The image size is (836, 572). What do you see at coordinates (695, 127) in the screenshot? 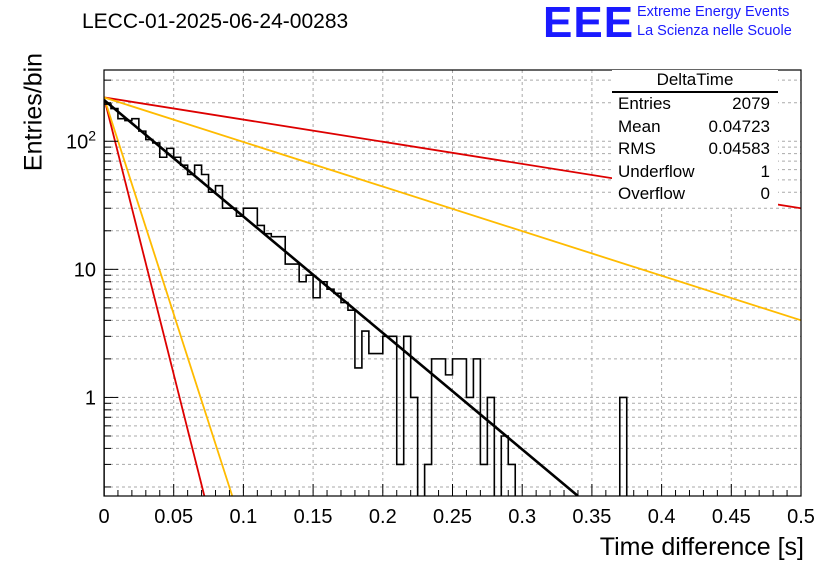
I see `stats-row-mean: Mean 0.04723` at bounding box center [695, 127].